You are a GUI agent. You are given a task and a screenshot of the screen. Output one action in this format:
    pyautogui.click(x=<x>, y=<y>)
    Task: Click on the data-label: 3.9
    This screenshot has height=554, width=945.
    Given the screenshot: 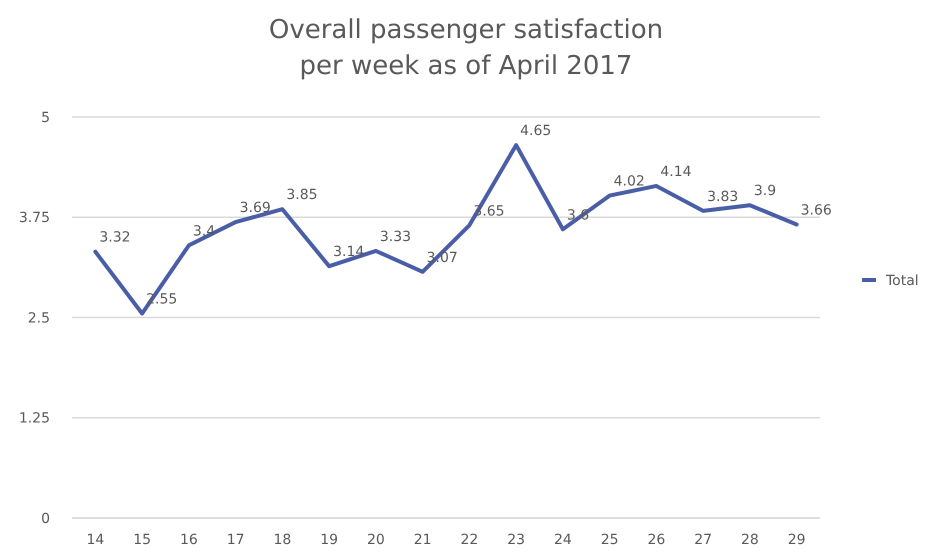 What is the action you would take?
    pyautogui.click(x=765, y=191)
    